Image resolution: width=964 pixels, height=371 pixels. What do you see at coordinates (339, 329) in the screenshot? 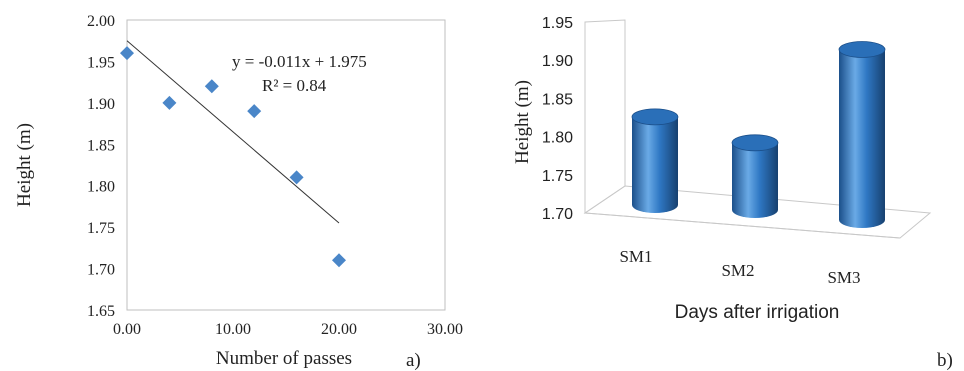
I see `x-tick-label: 20.00` at bounding box center [339, 329].